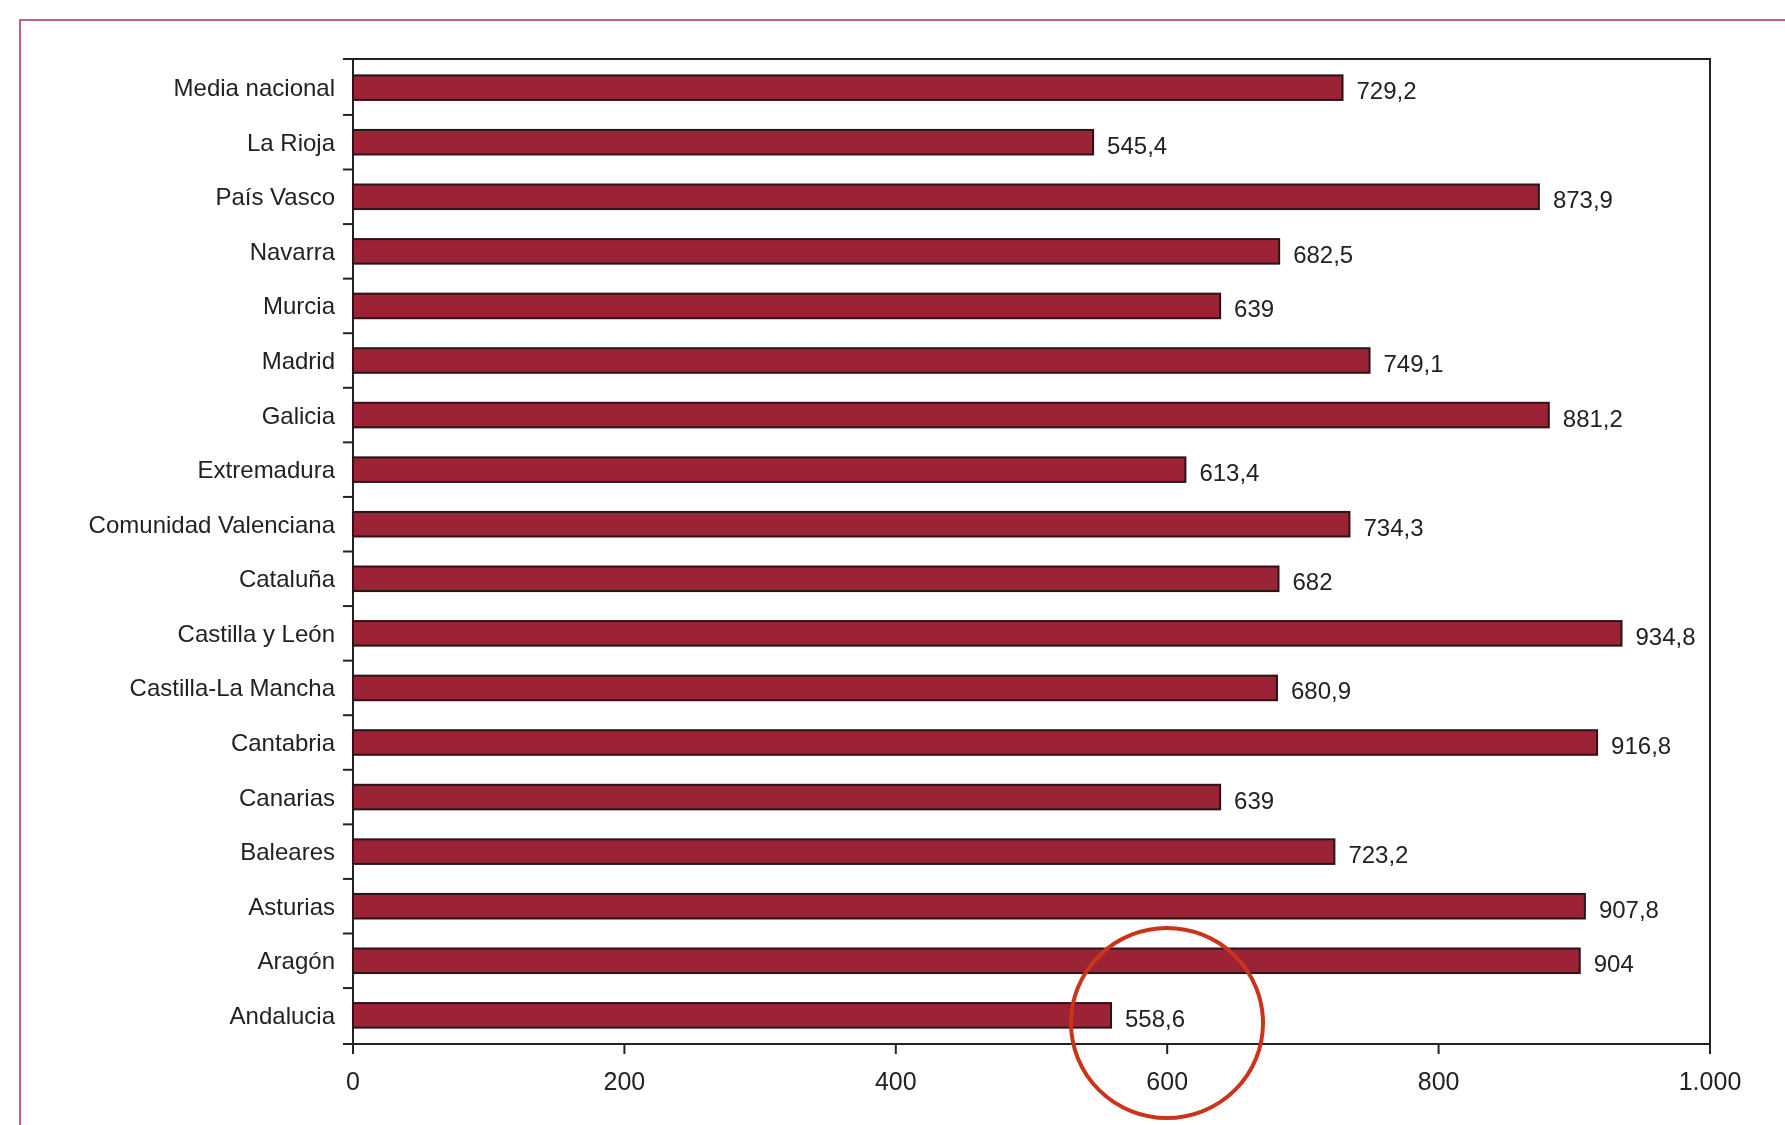 The image size is (1785, 1125). What do you see at coordinates (1386, 91) in the screenshot?
I see `data-label: 729,2` at bounding box center [1386, 91].